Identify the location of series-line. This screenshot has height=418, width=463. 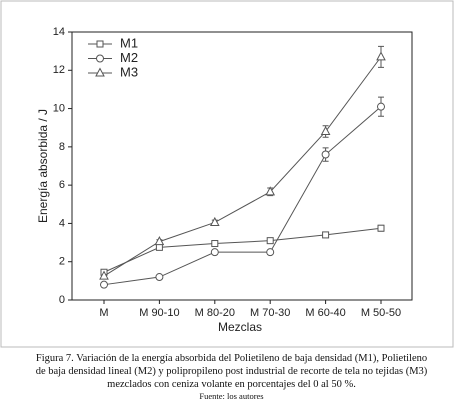
(242, 250).